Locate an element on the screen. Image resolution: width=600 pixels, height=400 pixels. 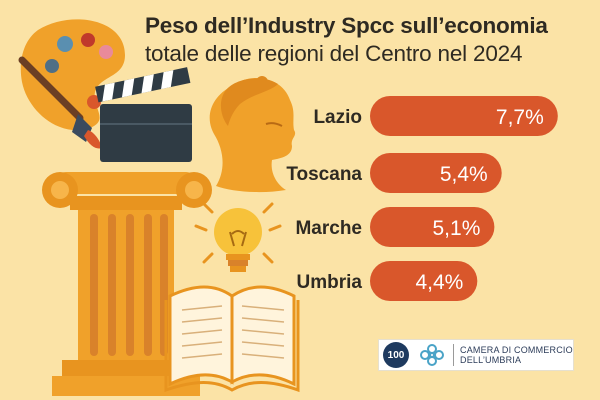
bar-toscana is located at coordinates (436, 173).